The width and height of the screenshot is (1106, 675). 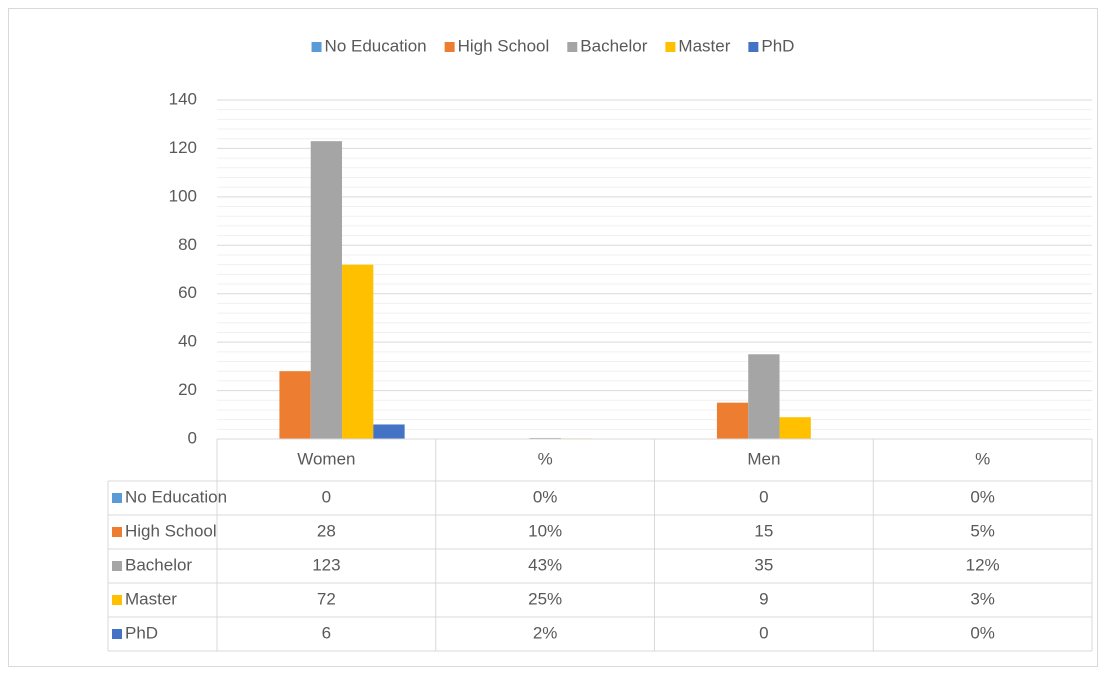 What do you see at coordinates (326, 632) in the screenshot?
I see `table-cell: 6` at bounding box center [326, 632].